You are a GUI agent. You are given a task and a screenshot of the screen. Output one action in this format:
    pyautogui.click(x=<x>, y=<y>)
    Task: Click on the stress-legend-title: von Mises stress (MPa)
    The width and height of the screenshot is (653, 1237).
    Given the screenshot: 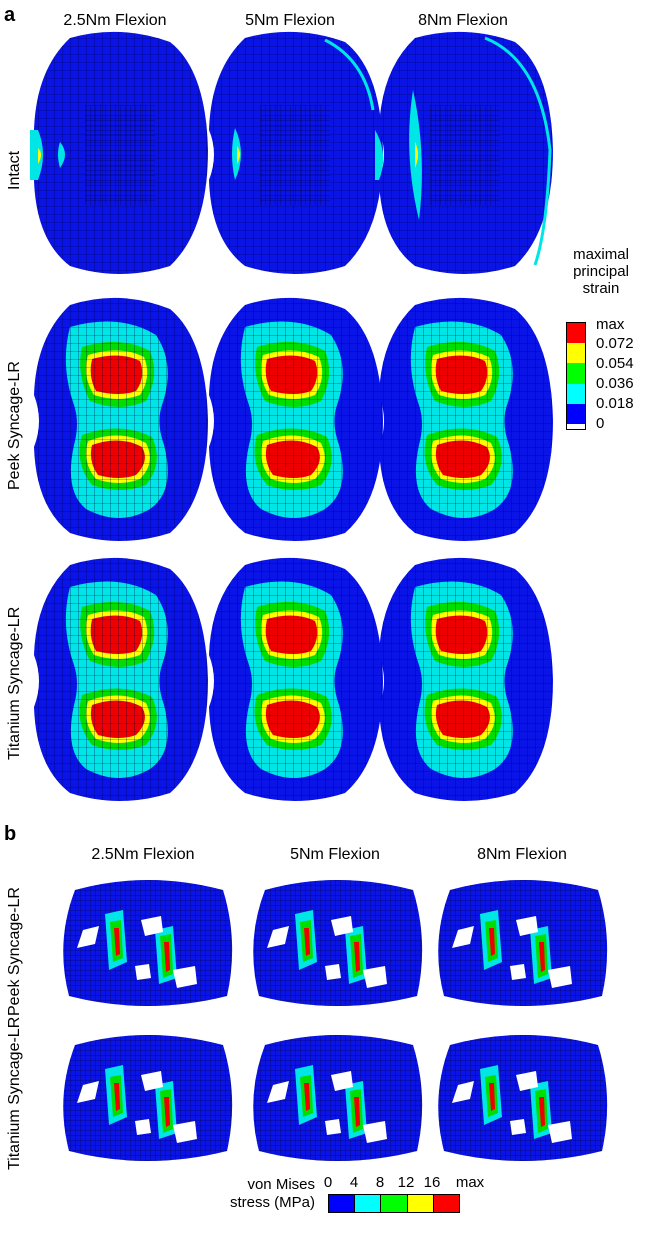 What is the action you would take?
    pyautogui.click(x=270, y=1194)
    